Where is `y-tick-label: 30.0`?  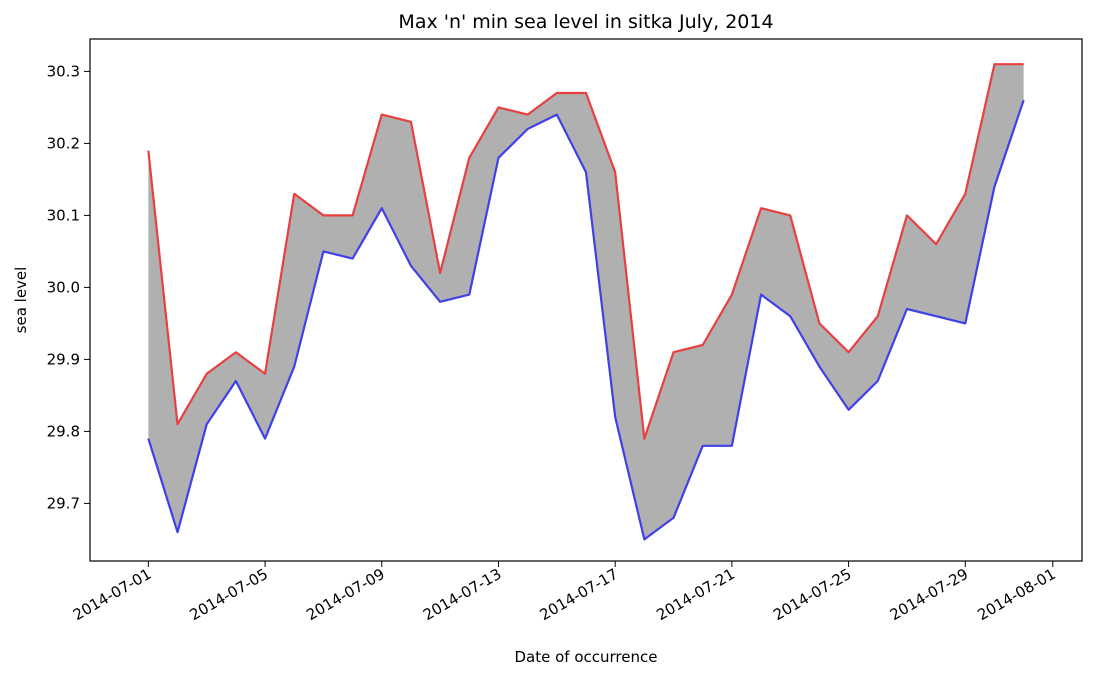 y-tick-label: 30.0 is located at coordinates (63, 287).